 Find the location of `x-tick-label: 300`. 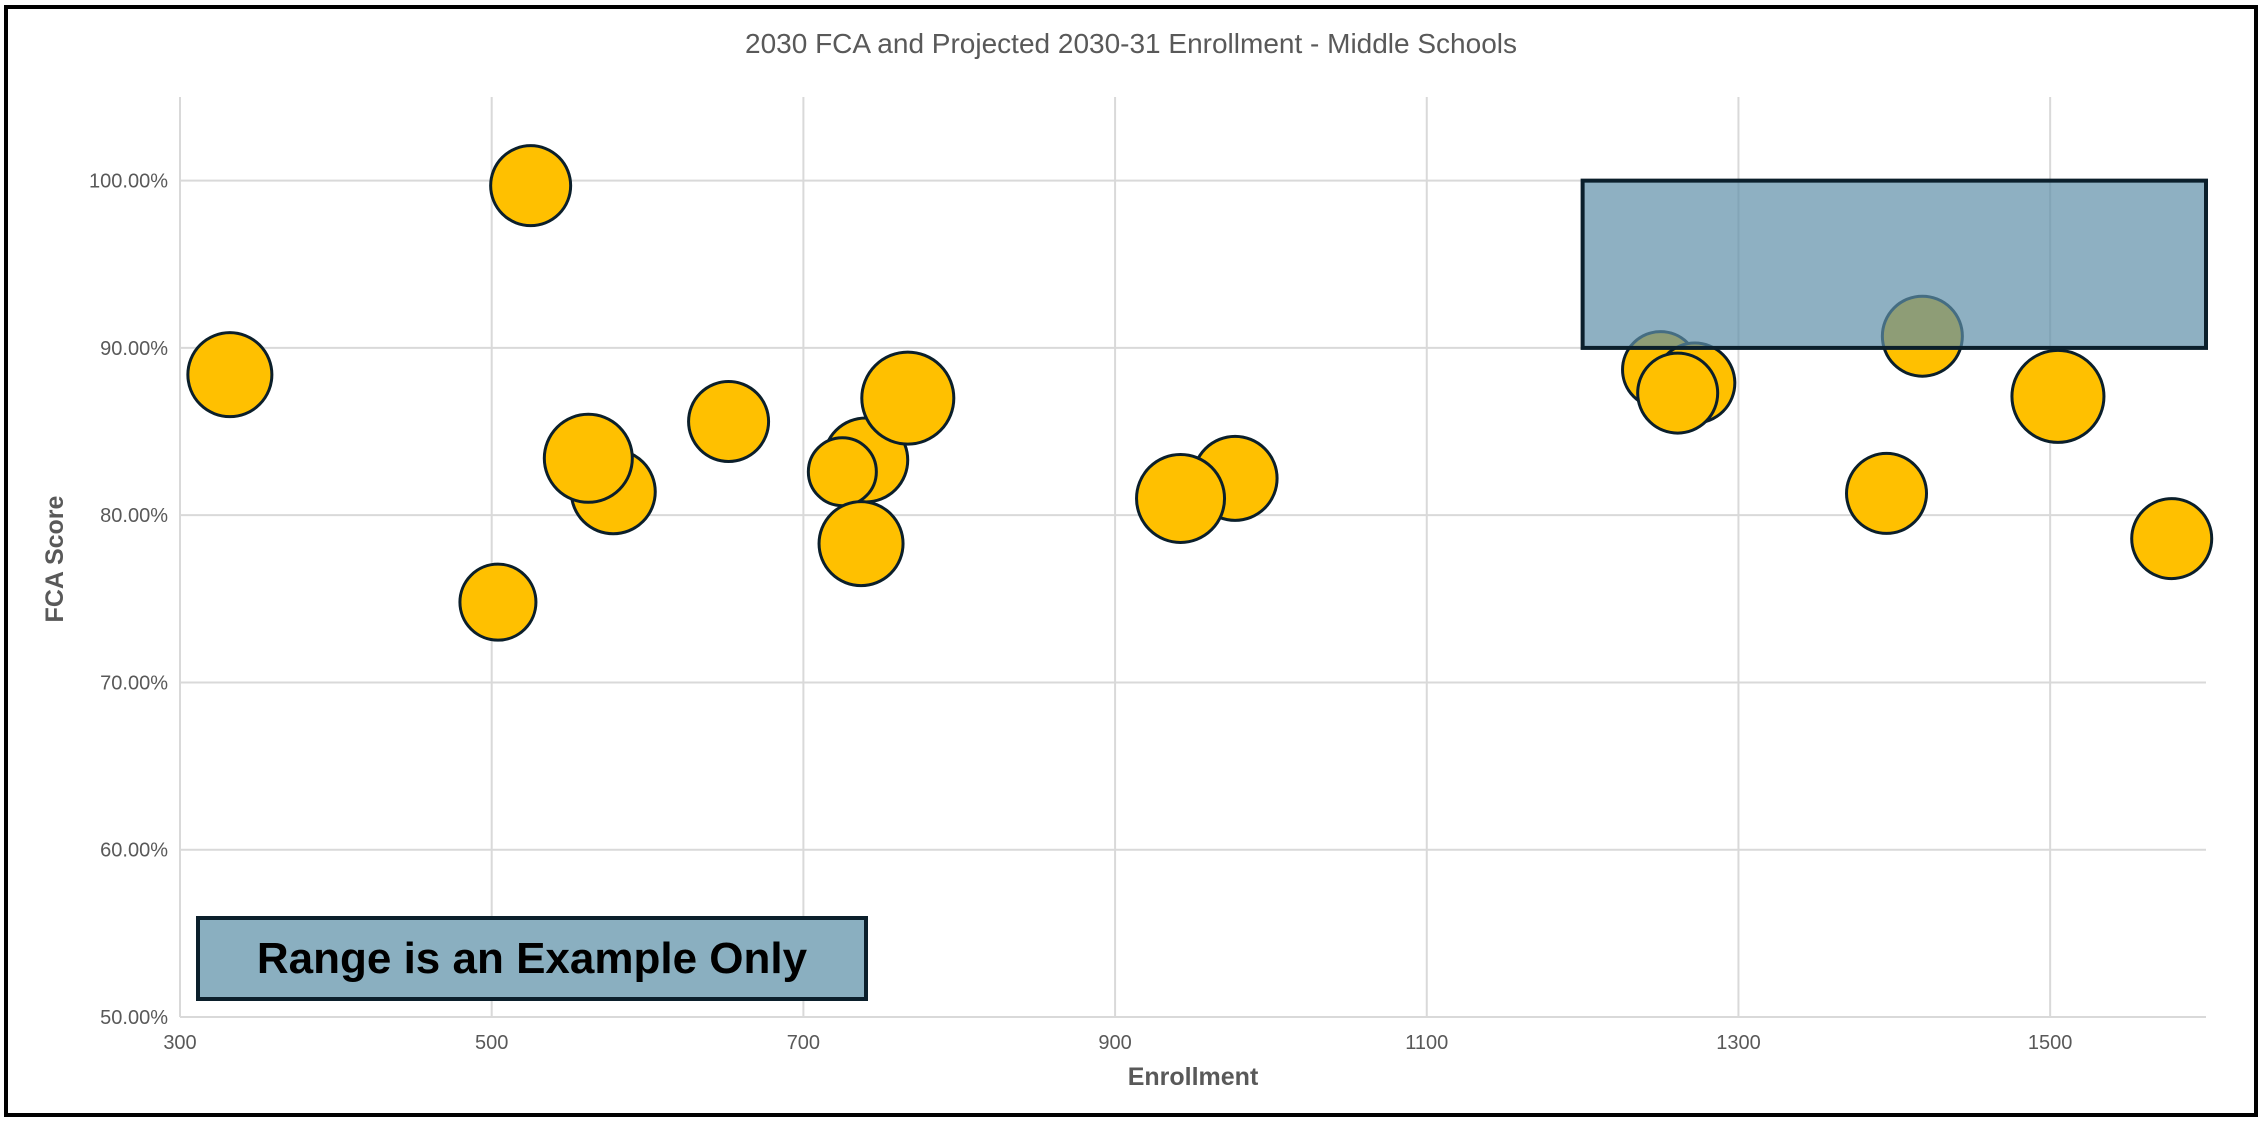

x-tick-label: 300 is located at coordinates (179, 1043).